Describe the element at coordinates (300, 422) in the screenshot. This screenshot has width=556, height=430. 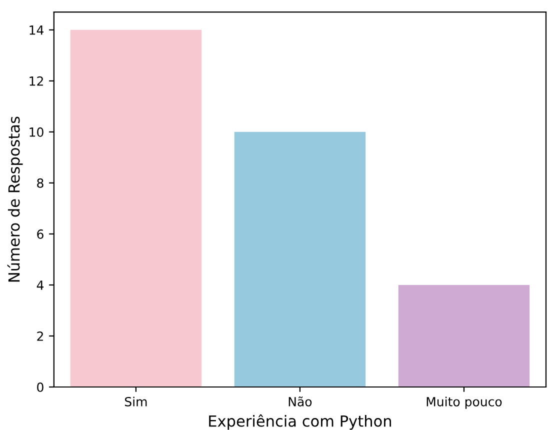
I see `x-axis-title: Experiência com Python` at that location.